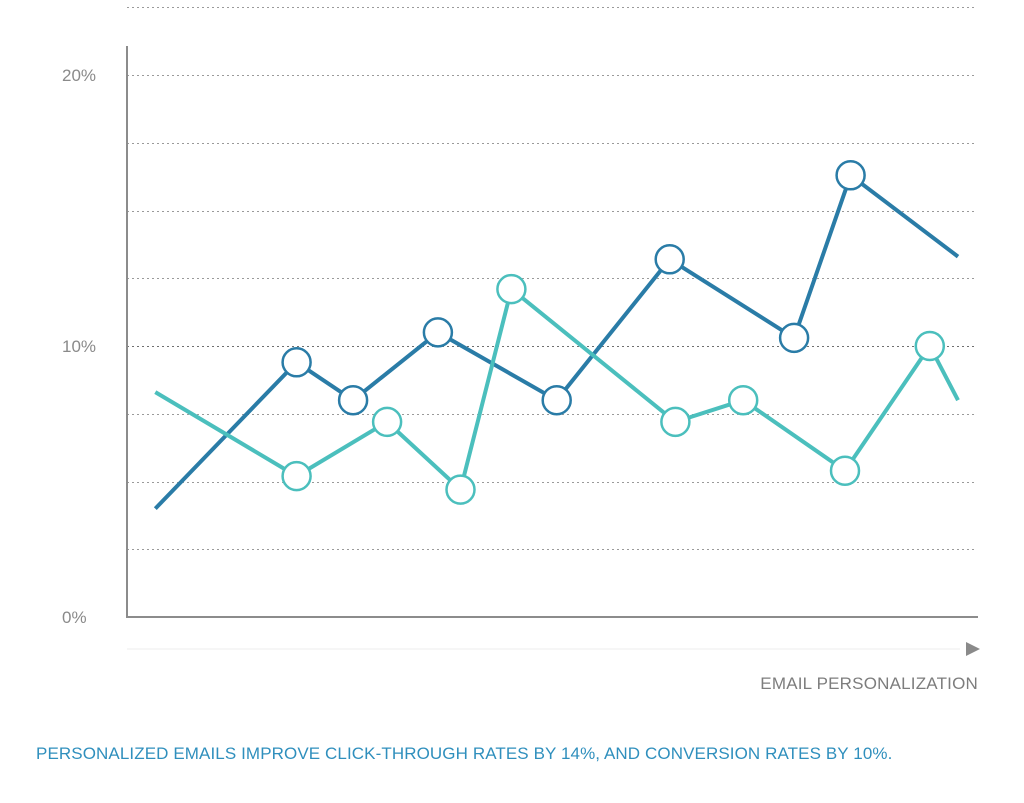 The image size is (1024, 803). I want to click on x-axis-label: EMAIL PERSONALIZATION, so click(869, 683).